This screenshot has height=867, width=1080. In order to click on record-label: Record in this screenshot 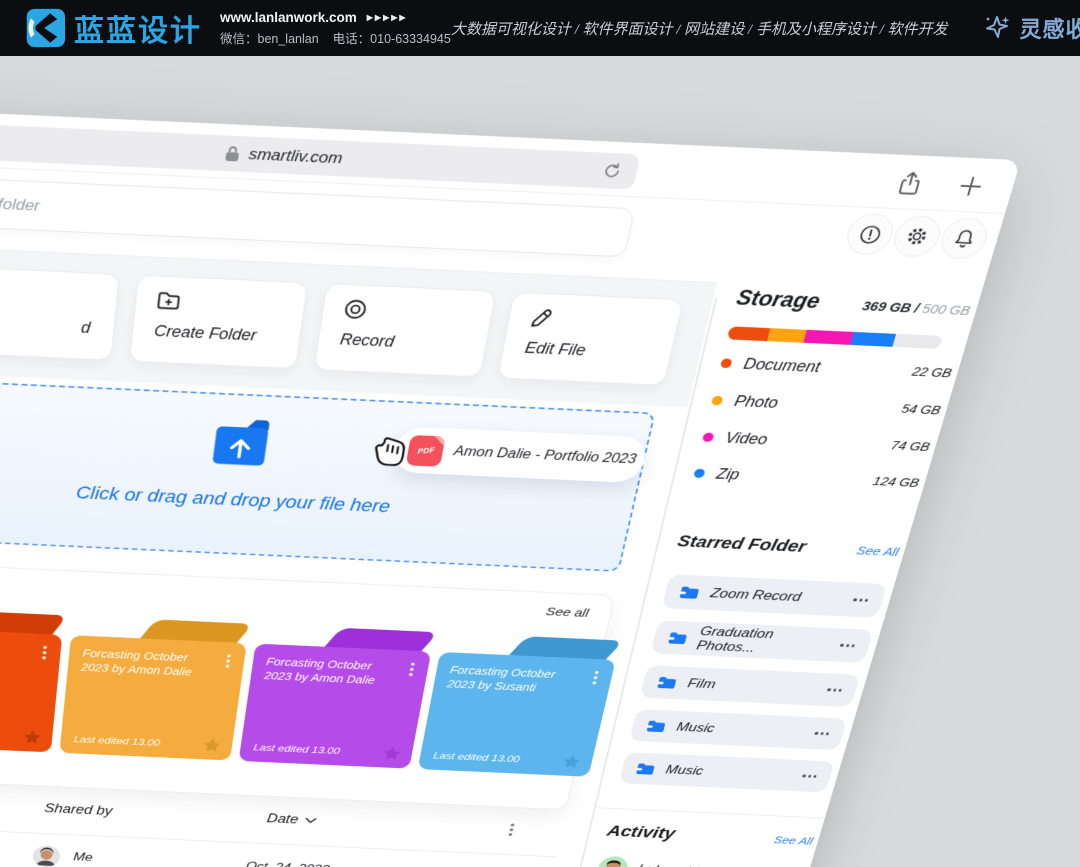, I will do `click(367, 340)`.